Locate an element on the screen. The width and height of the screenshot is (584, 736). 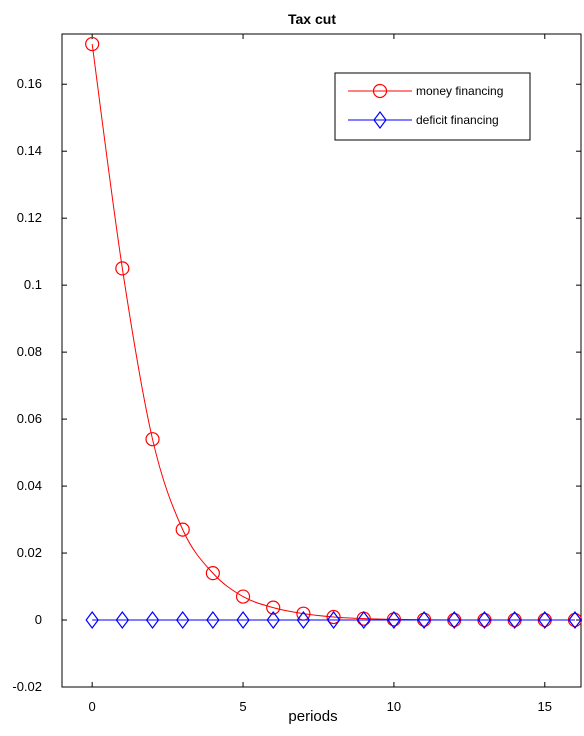
y-tick-label: 0.04 is located at coordinates (29, 485).